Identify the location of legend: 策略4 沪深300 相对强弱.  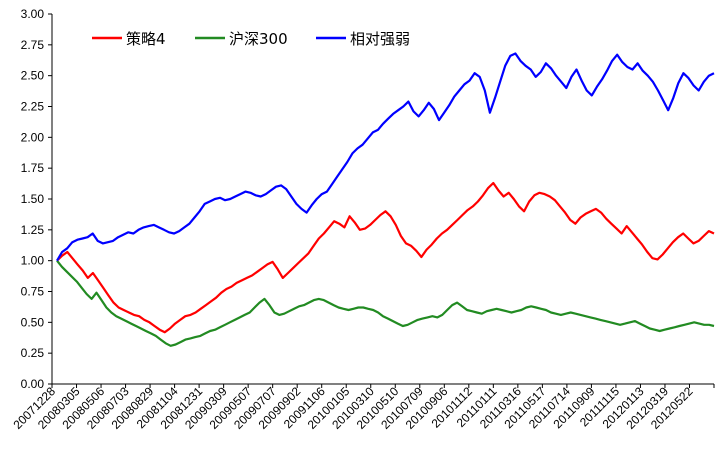
(251, 39).